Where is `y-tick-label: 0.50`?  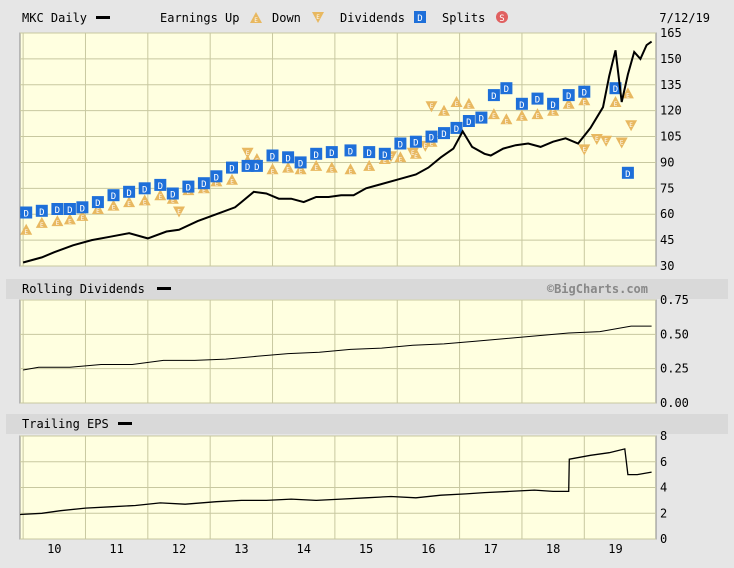
y-tick-label: 0.50 is located at coordinates (674, 334).